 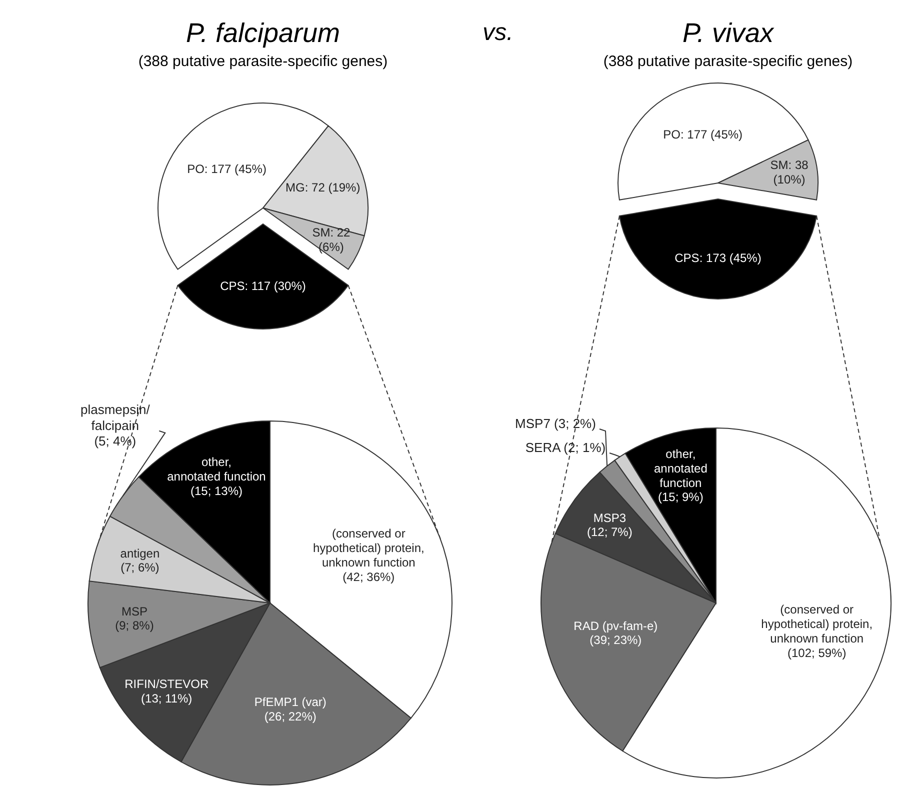 I want to click on slice-label: CPS: 117 (30%), so click(x=263, y=286).